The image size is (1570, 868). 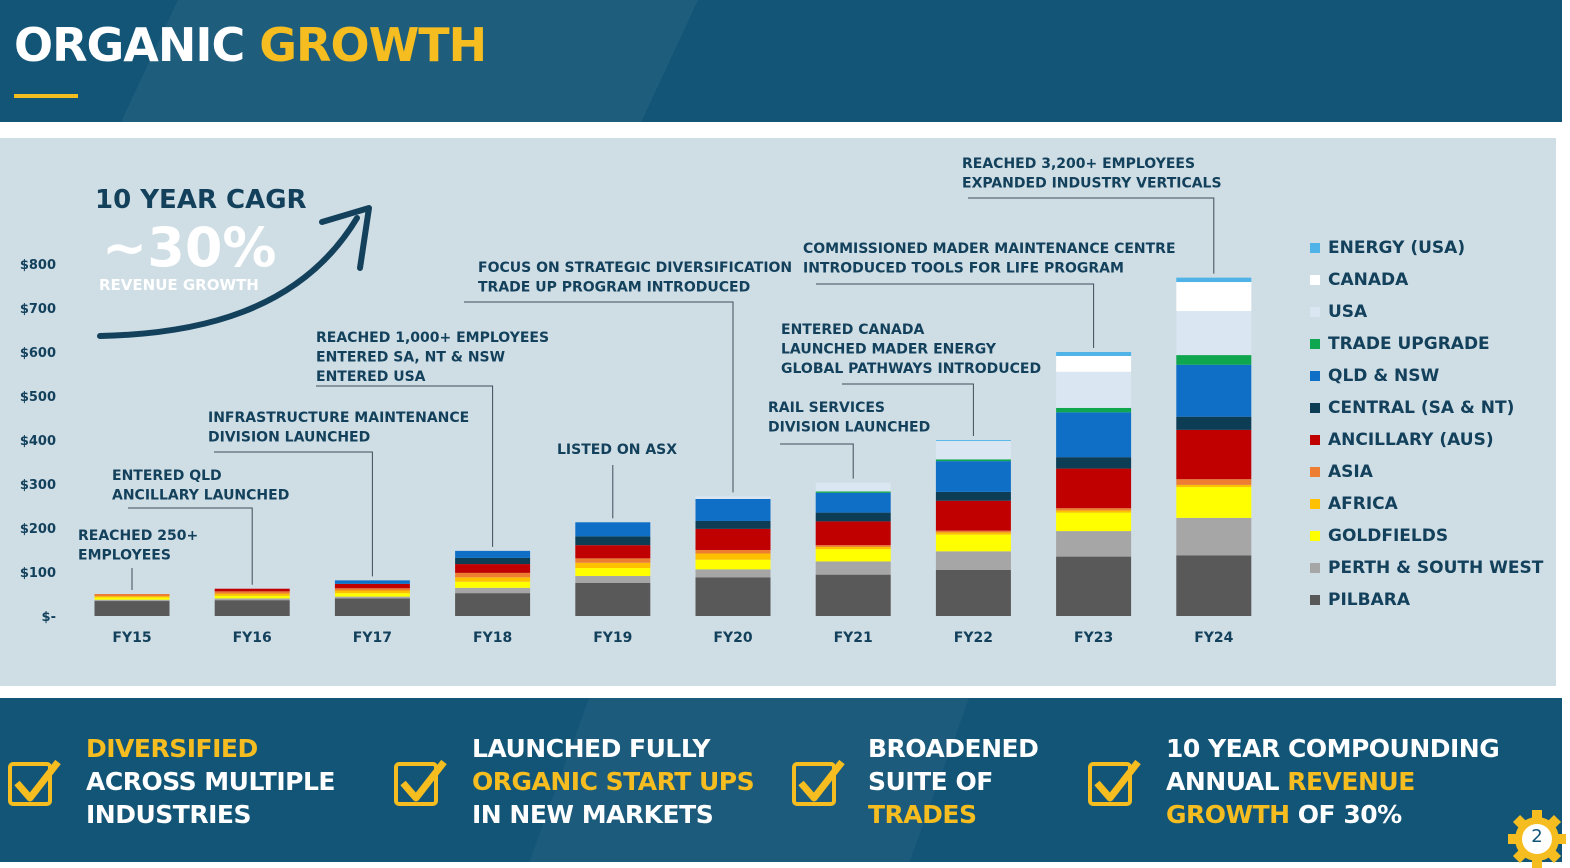 I want to click on milestone-annotation-text: TRADE UP PROGRAM INTRODUCED, so click(x=614, y=288).